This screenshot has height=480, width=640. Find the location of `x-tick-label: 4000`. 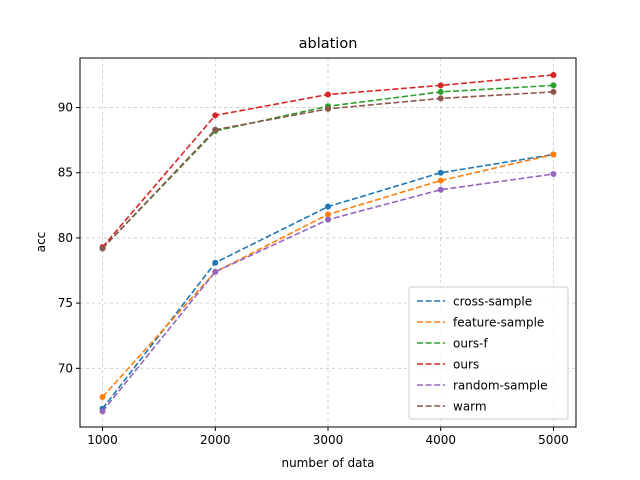

x-tick-label: 4000 is located at coordinates (440, 440).